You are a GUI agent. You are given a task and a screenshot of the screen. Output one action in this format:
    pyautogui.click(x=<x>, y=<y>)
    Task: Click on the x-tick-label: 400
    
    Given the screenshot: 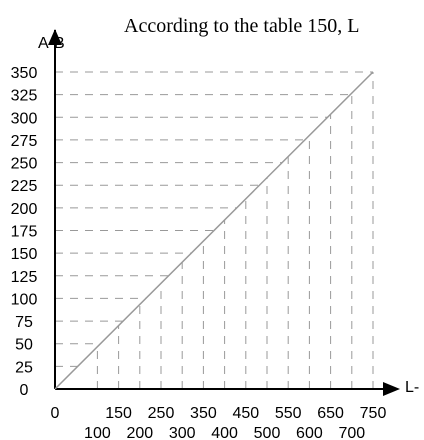 What is the action you would take?
    pyautogui.click(x=224, y=432)
    